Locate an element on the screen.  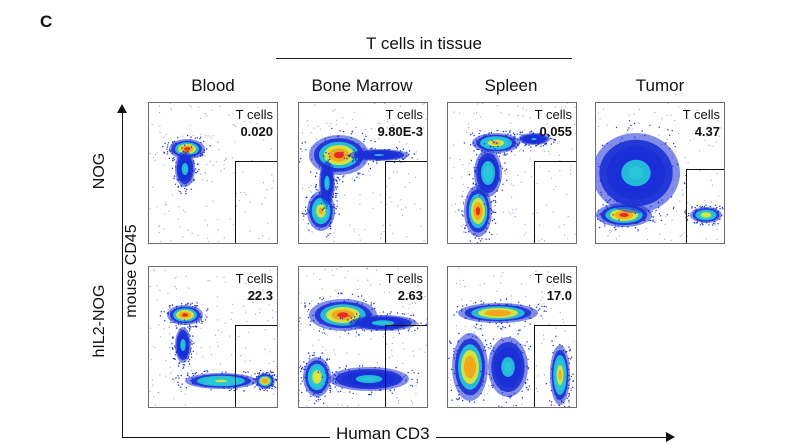
column-label-spleen: Spleen is located at coordinates (511, 85).